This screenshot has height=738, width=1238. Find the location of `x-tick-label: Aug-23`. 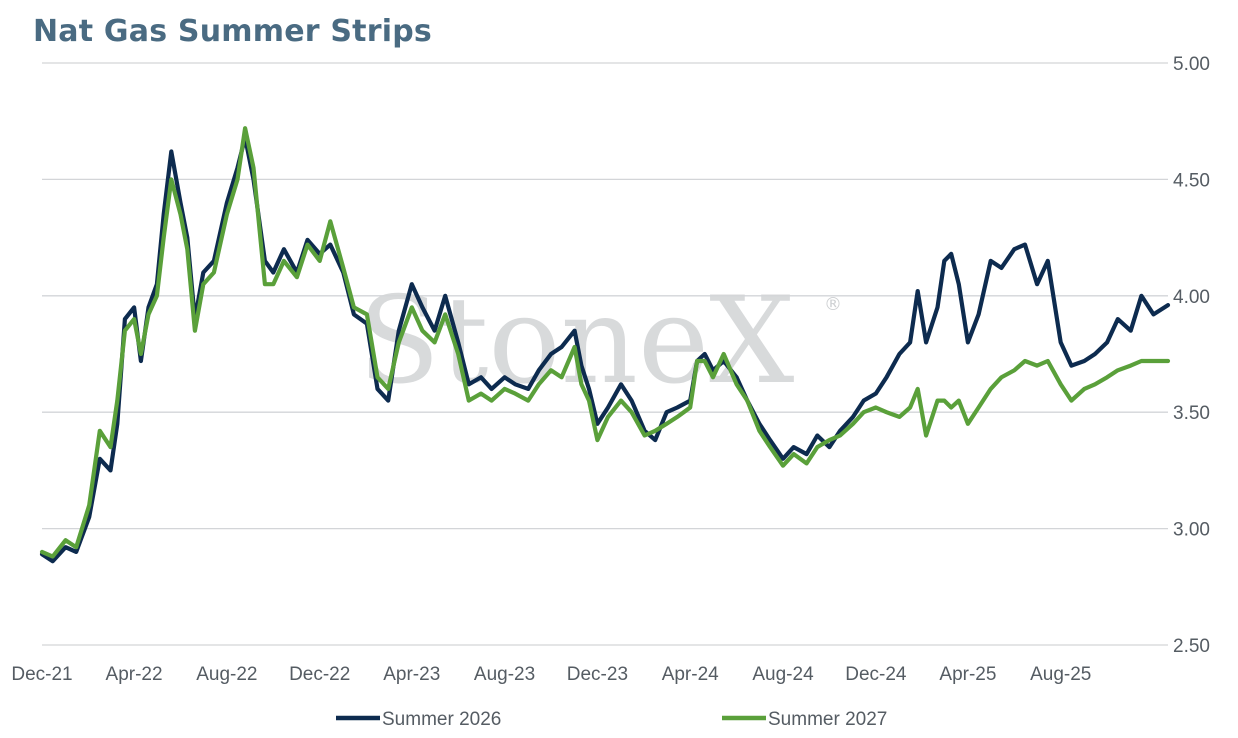

x-tick-label: Aug-23 is located at coordinates (504, 674).